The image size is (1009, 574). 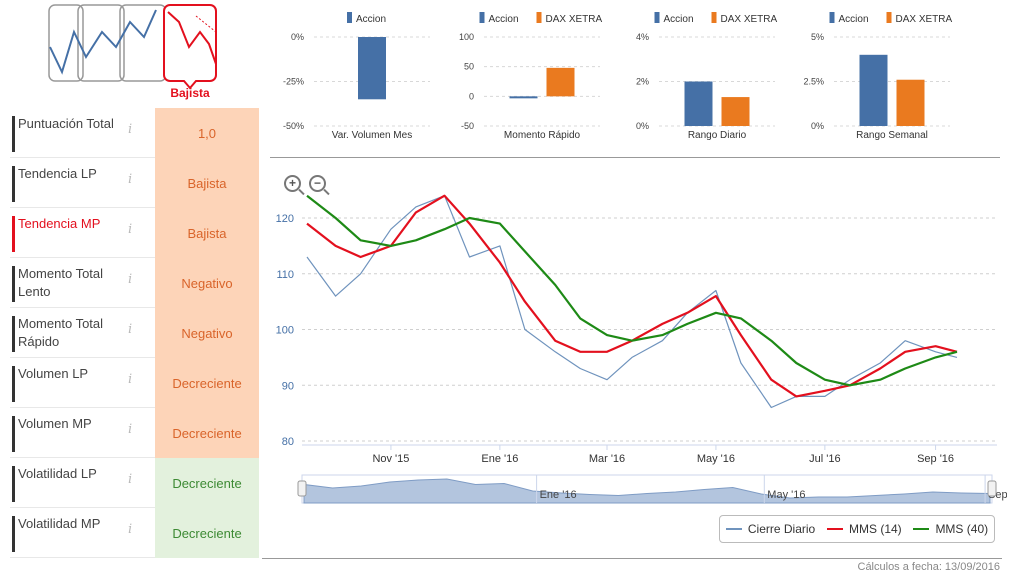 What do you see at coordinates (950, 529) in the screenshot?
I see `legend-item-mms40: MMS (40)` at bounding box center [950, 529].